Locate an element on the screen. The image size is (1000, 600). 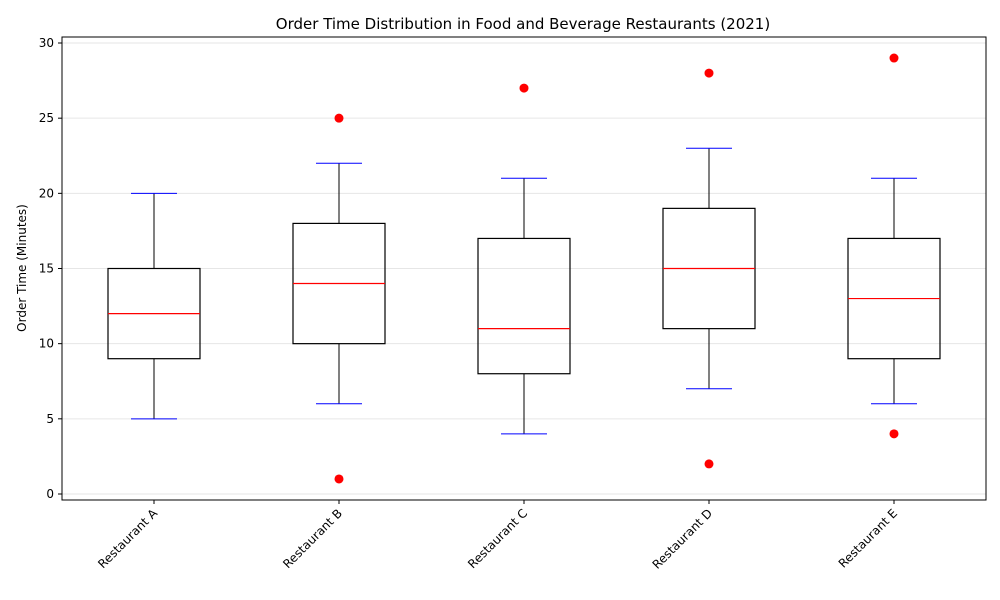
x-tick-label-3: Restaurant C is located at coordinates (497, 538).